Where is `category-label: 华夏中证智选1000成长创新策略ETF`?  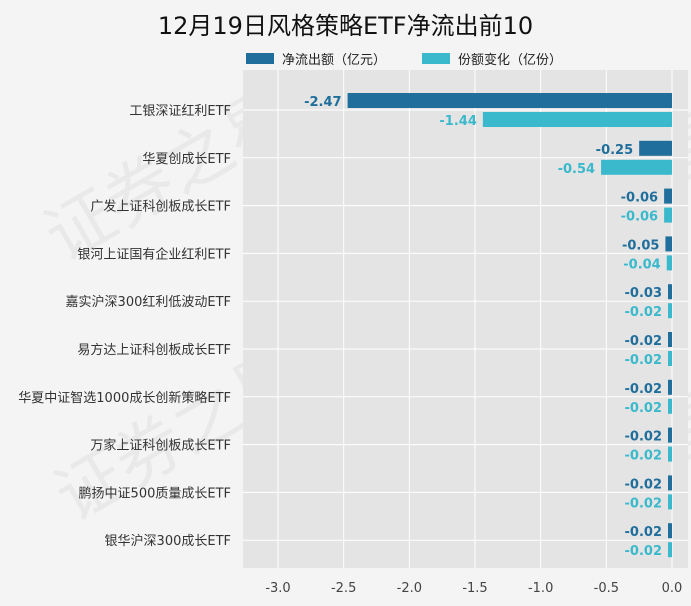
category-label: 华夏中证智选1000成长创新策略ETF is located at coordinates (124, 398).